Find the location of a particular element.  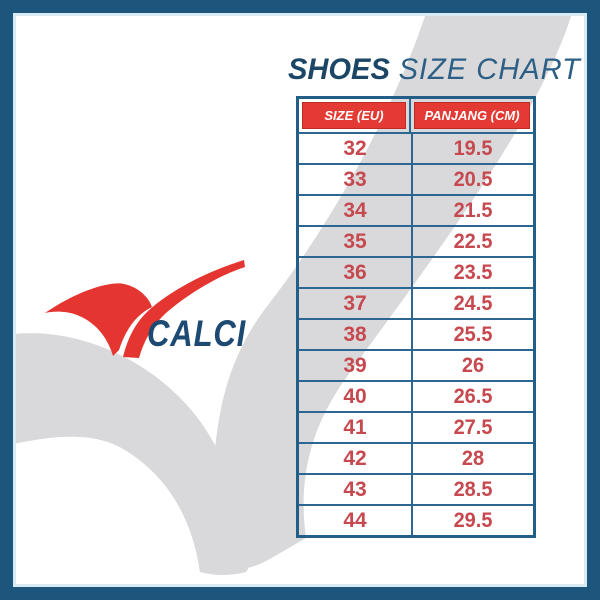

table-row: 41 27.5 is located at coordinates (416, 426).